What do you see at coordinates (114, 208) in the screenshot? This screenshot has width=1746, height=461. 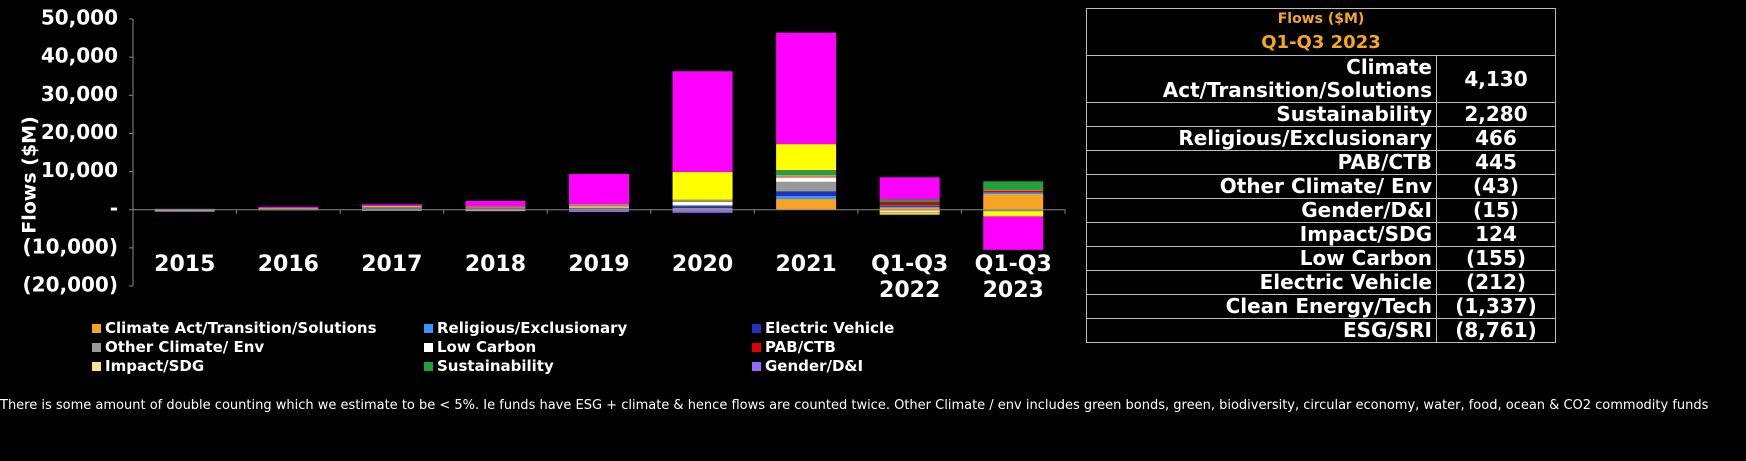 I see `y-tick-label: -` at bounding box center [114, 208].